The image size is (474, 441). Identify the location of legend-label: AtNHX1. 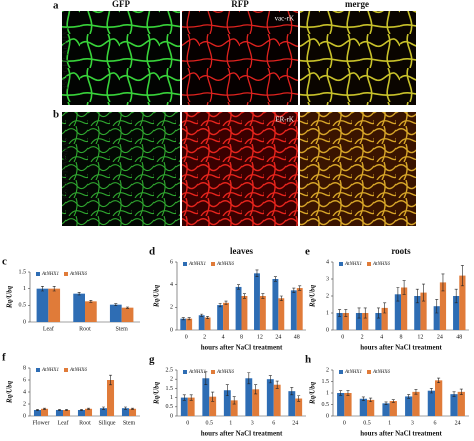
(197, 372).